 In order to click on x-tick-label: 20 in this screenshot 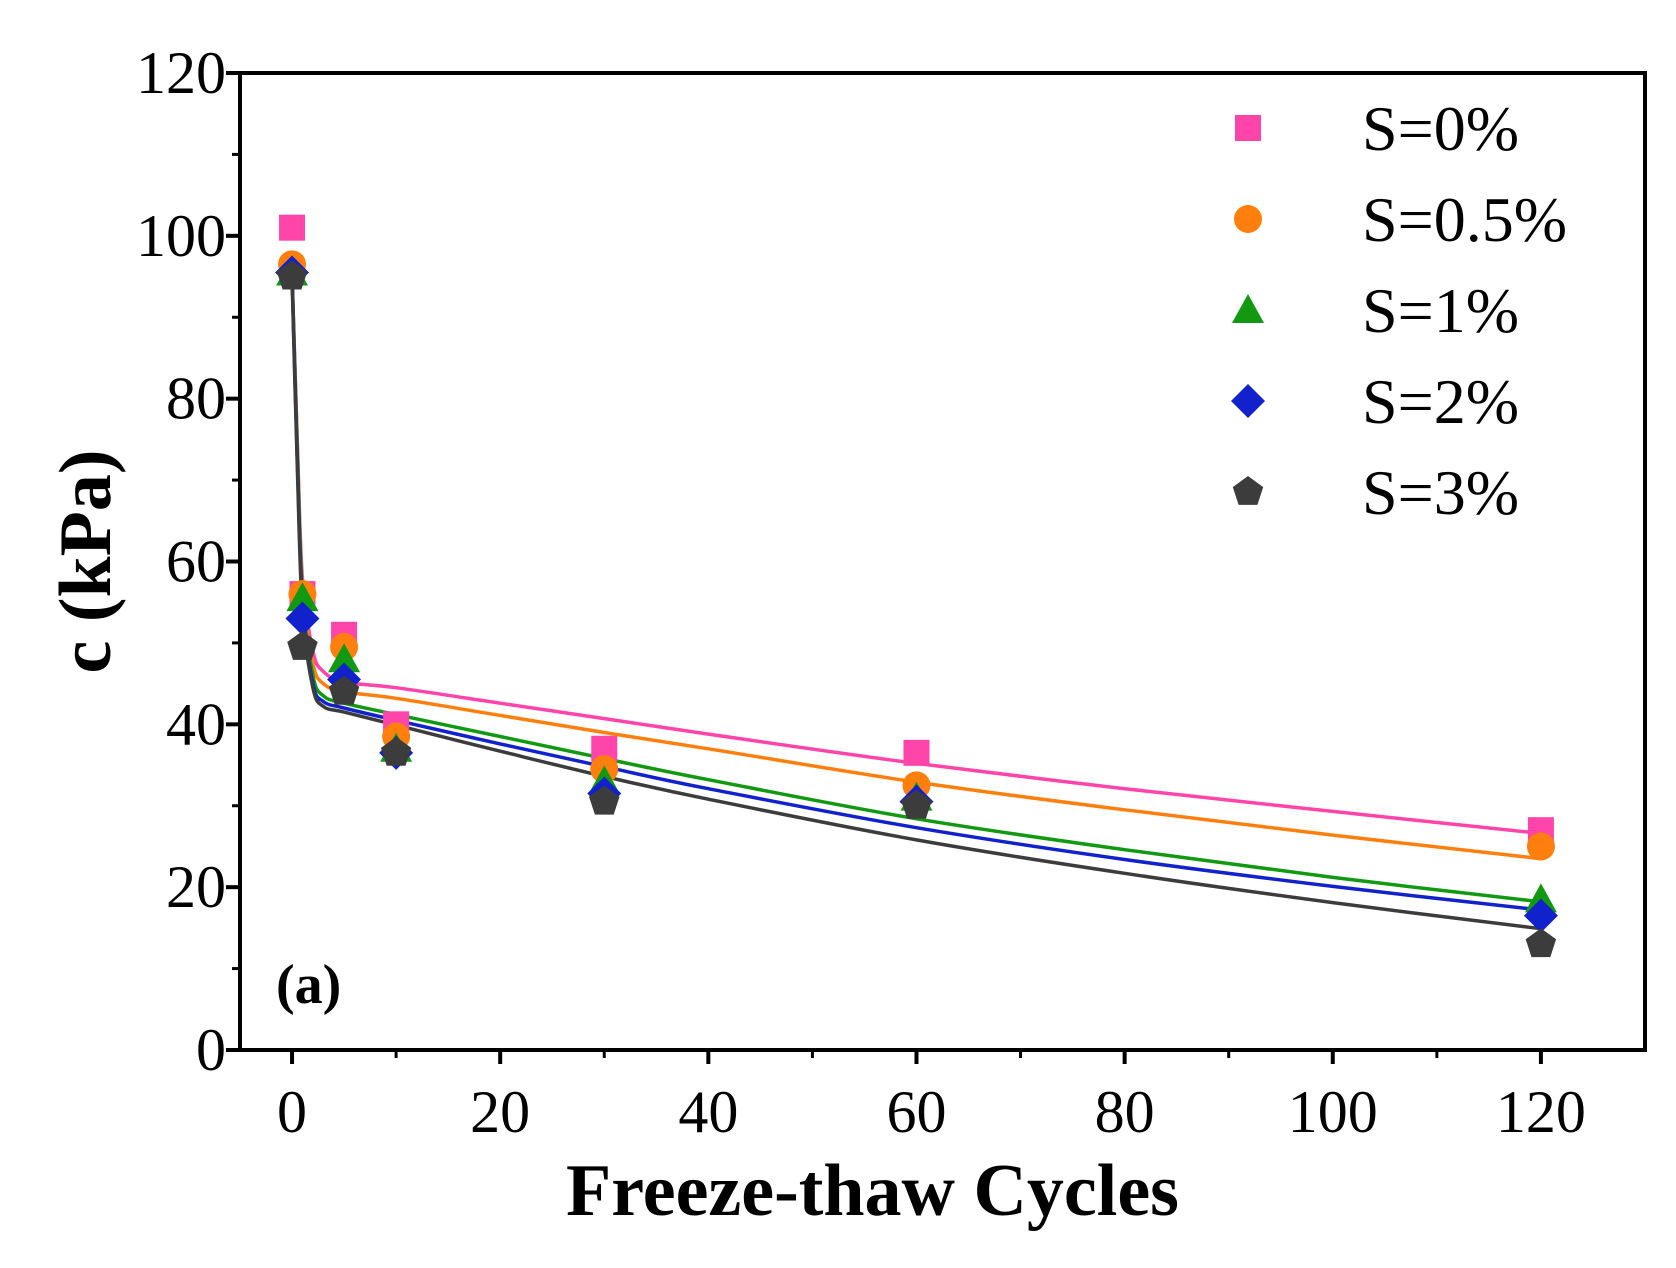, I will do `click(500, 1112)`.